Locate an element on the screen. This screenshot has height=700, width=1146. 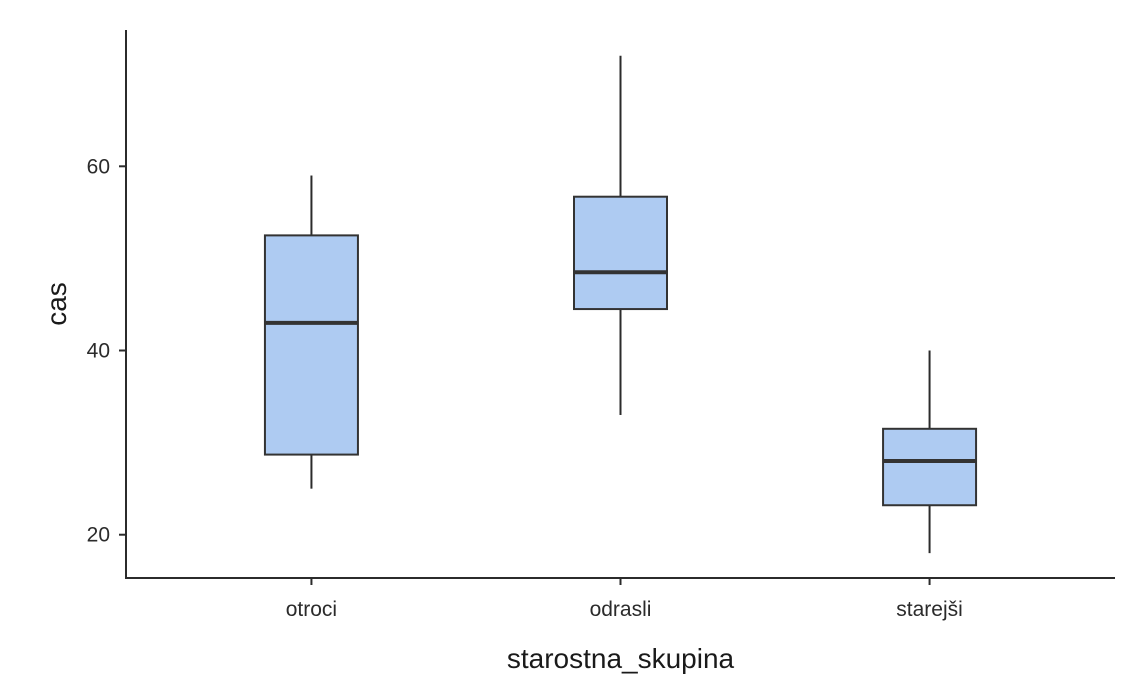
x-tick-label-2: starejši is located at coordinates (929, 609).